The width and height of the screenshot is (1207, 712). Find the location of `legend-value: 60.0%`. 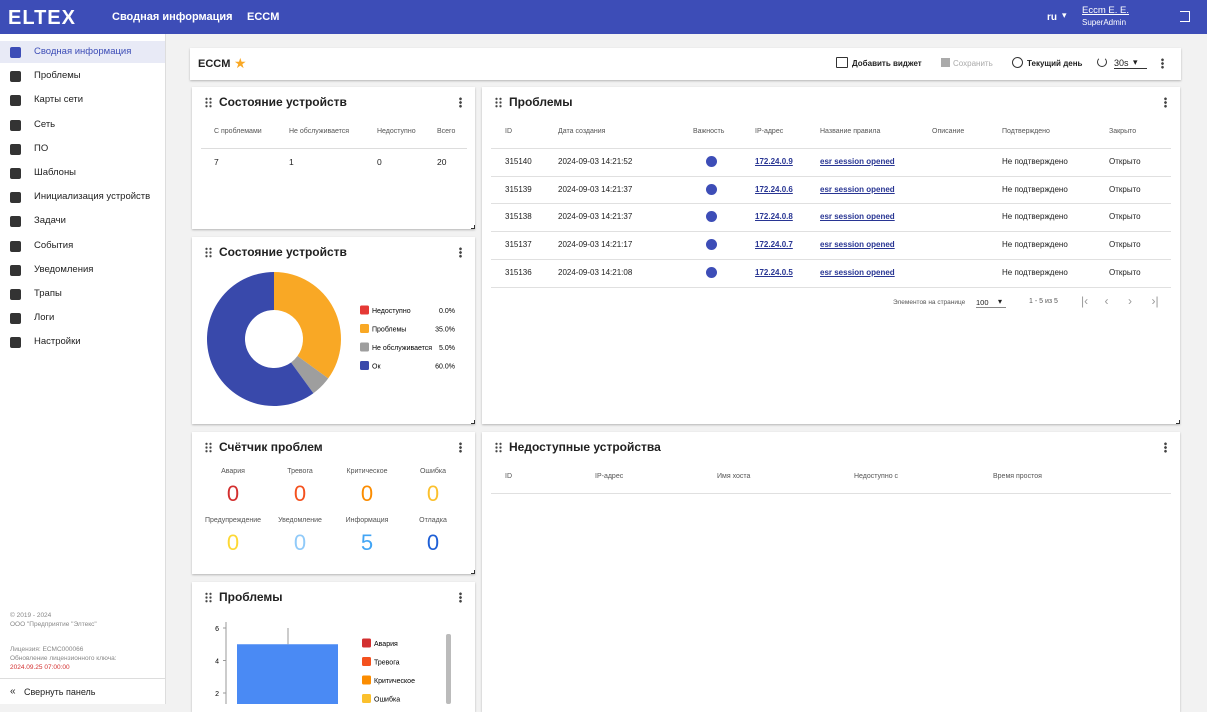

legend-value: 60.0% is located at coordinates (445, 367).